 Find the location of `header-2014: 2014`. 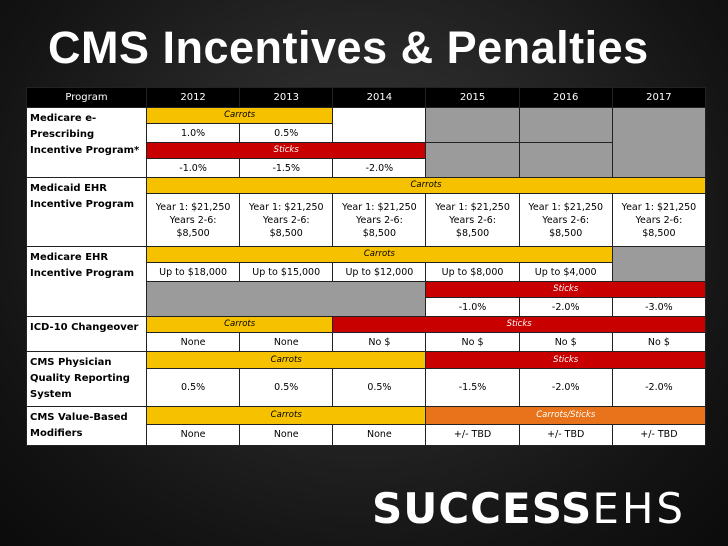

header-2014: 2014 is located at coordinates (379, 97).